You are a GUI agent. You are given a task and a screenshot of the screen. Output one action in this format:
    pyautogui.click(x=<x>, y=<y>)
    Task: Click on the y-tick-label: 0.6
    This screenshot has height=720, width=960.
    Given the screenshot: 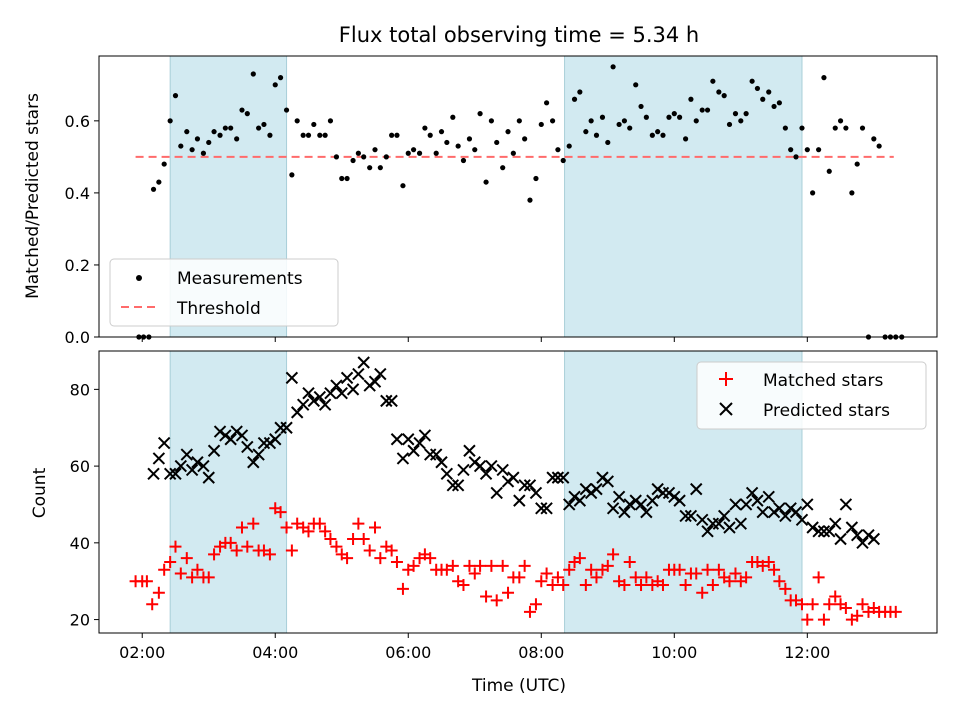 What is the action you would take?
    pyautogui.click(x=77, y=121)
    